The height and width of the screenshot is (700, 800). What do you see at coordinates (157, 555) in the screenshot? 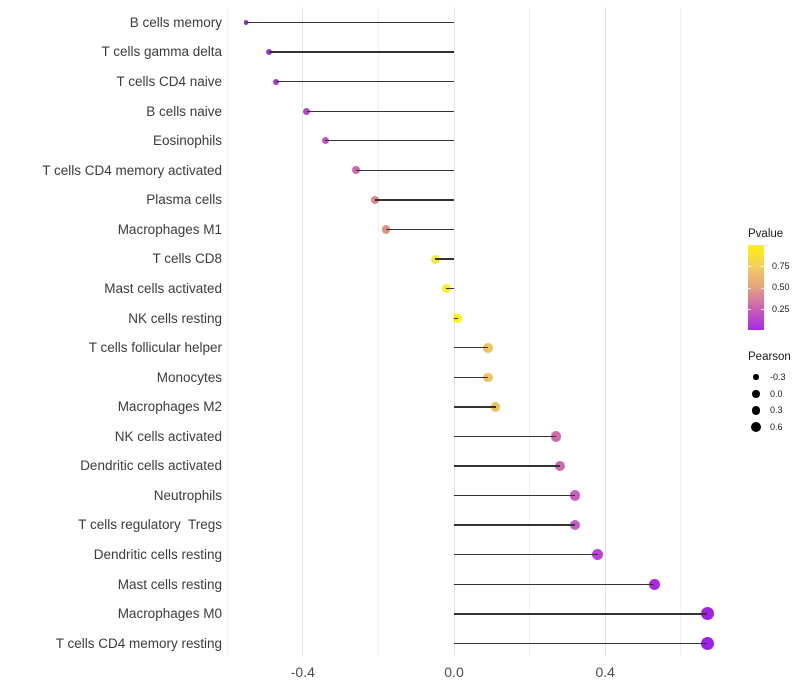
I see `row-label: Dendritic cells resting` at bounding box center [157, 555].